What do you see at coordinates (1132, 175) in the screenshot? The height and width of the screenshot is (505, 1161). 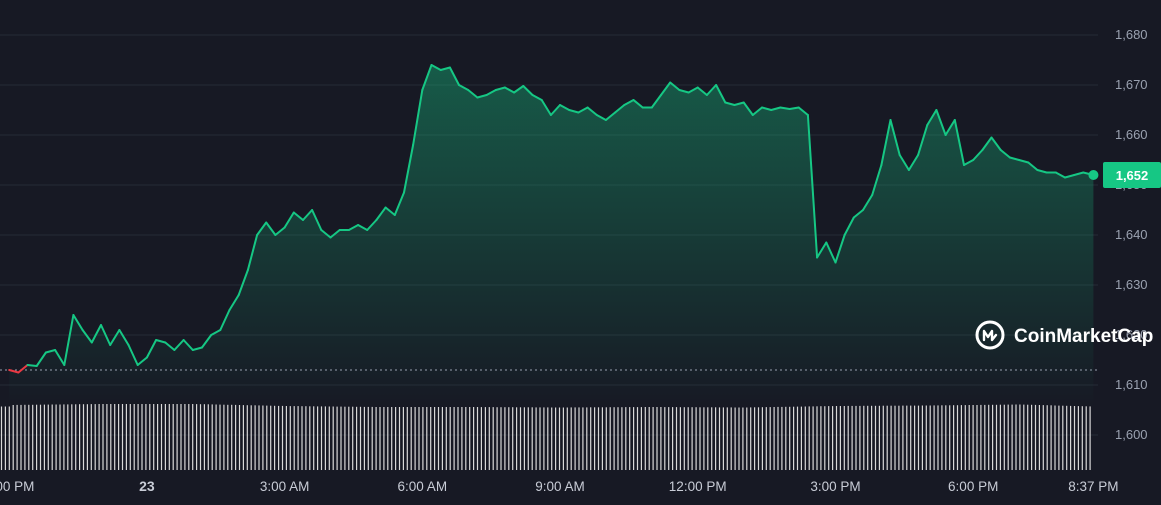 I see `last-price-label: 1,652` at bounding box center [1132, 175].